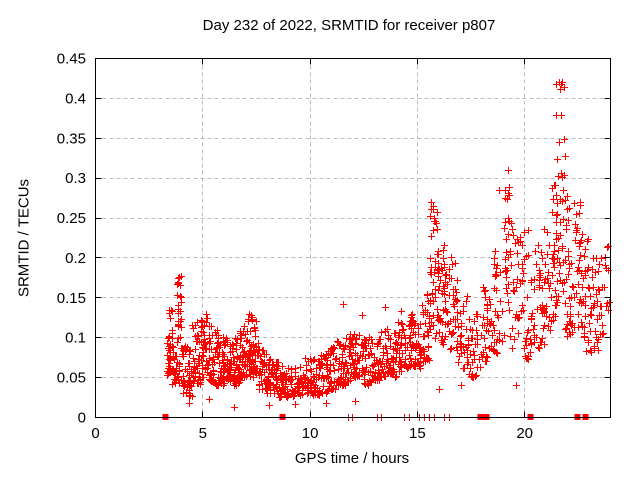  I want to click on x-axis-label: GPS time / hours, so click(352, 458).